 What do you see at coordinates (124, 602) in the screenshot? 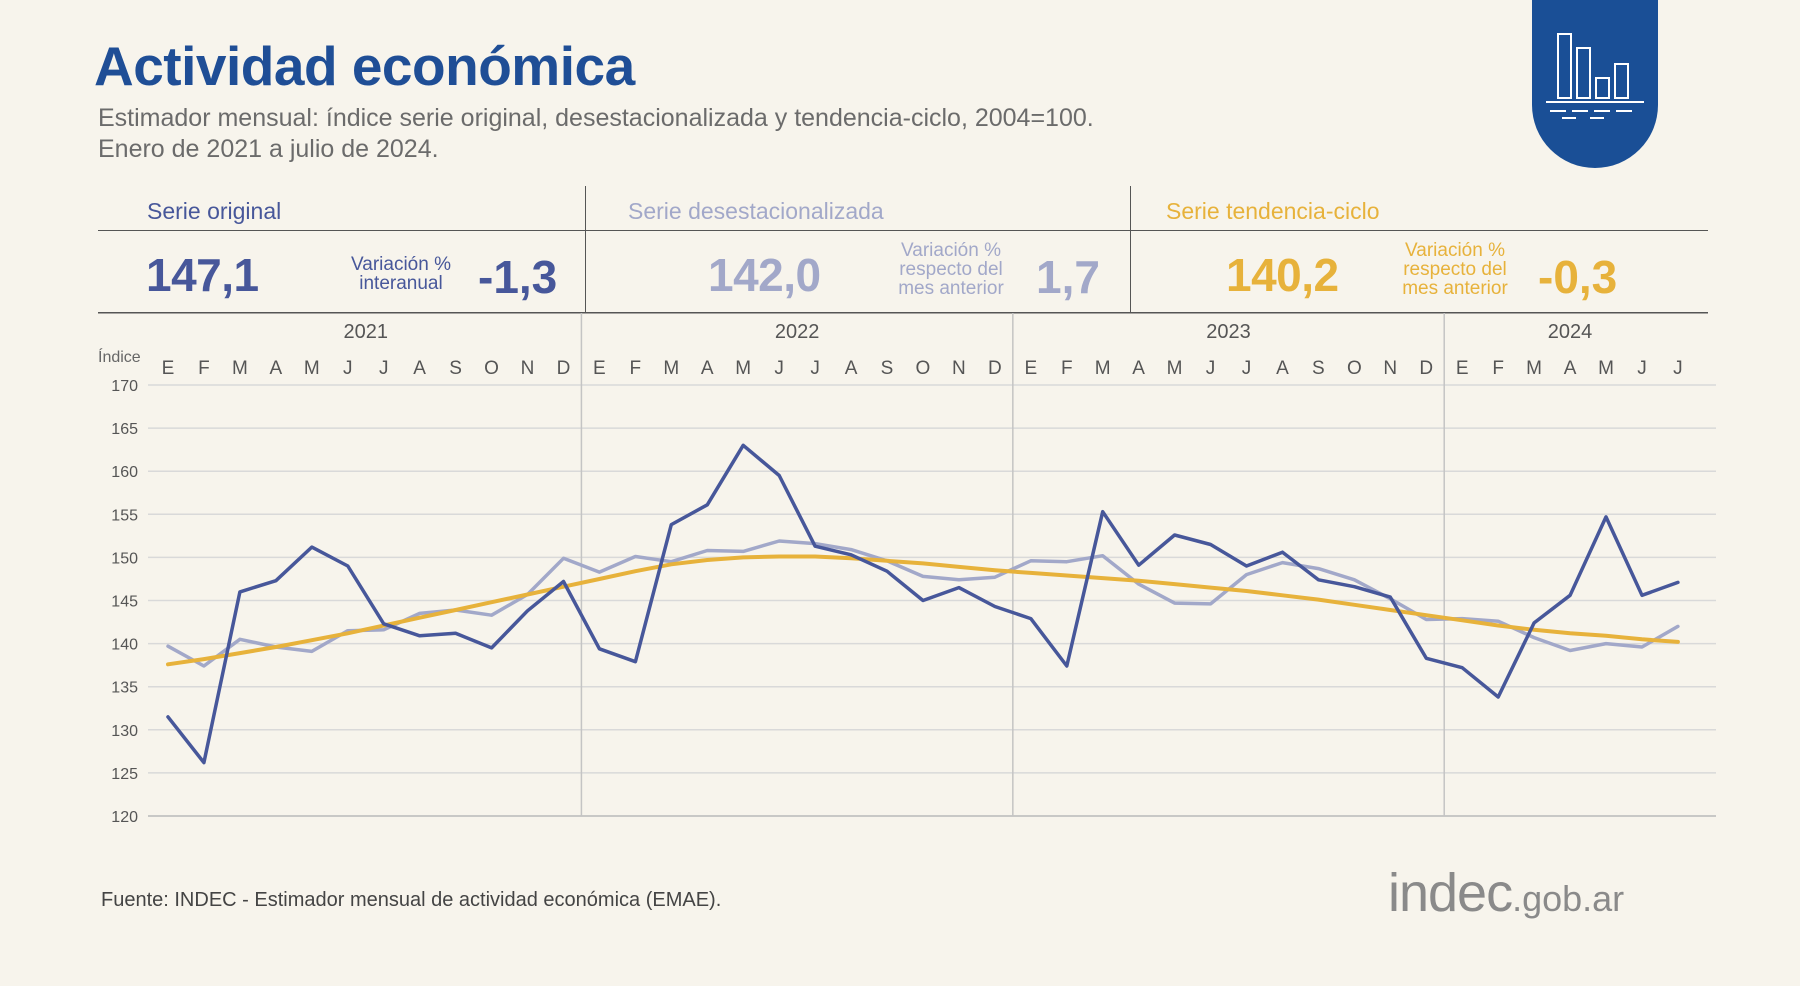
I see `y-tick-label: 145` at bounding box center [124, 602].